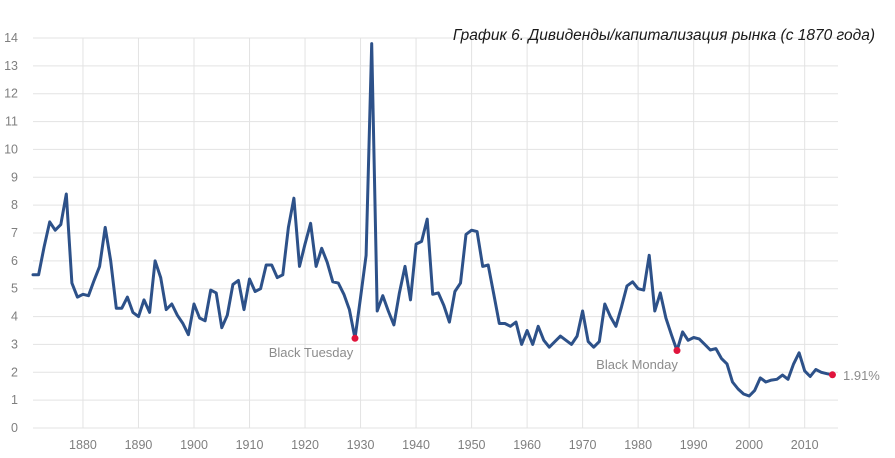  Describe the element at coordinates (861, 375) in the screenshot. I see `annotation-last-value: 1.91%` at that location.